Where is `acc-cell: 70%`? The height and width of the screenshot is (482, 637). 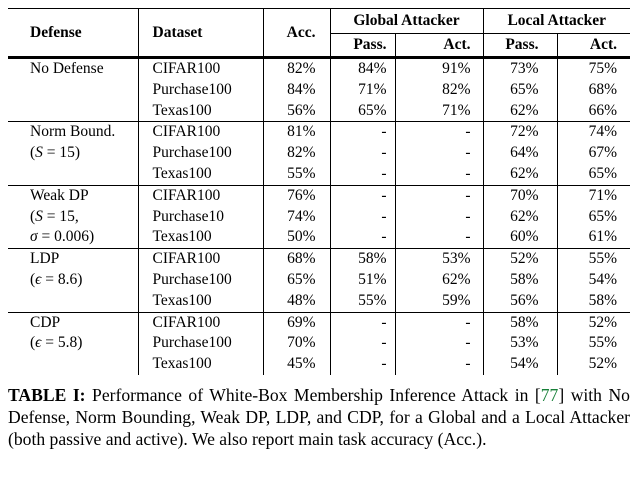 acc-cell: 70% is located at coordinates (297, 344).